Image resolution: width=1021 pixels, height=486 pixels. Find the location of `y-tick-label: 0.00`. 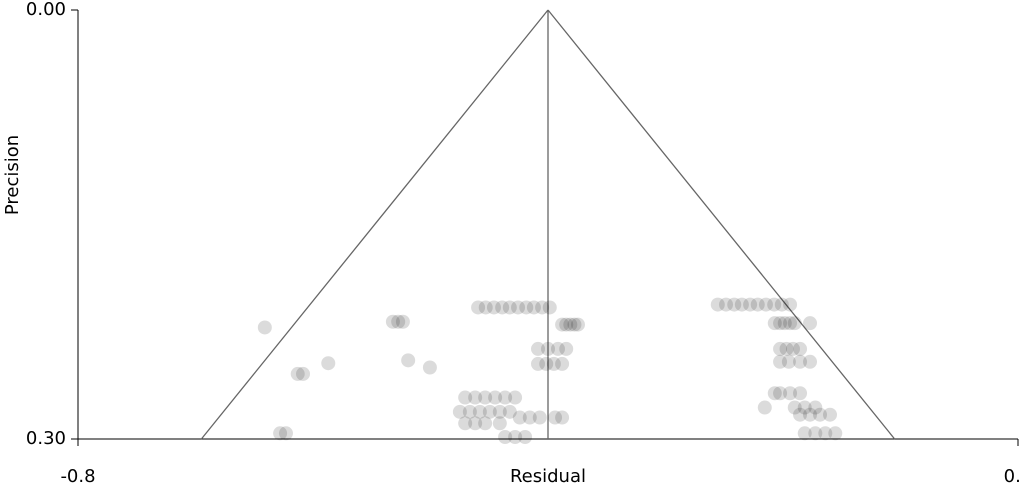

y-tick-label: 0.00 is located at coordinates (46, 10).